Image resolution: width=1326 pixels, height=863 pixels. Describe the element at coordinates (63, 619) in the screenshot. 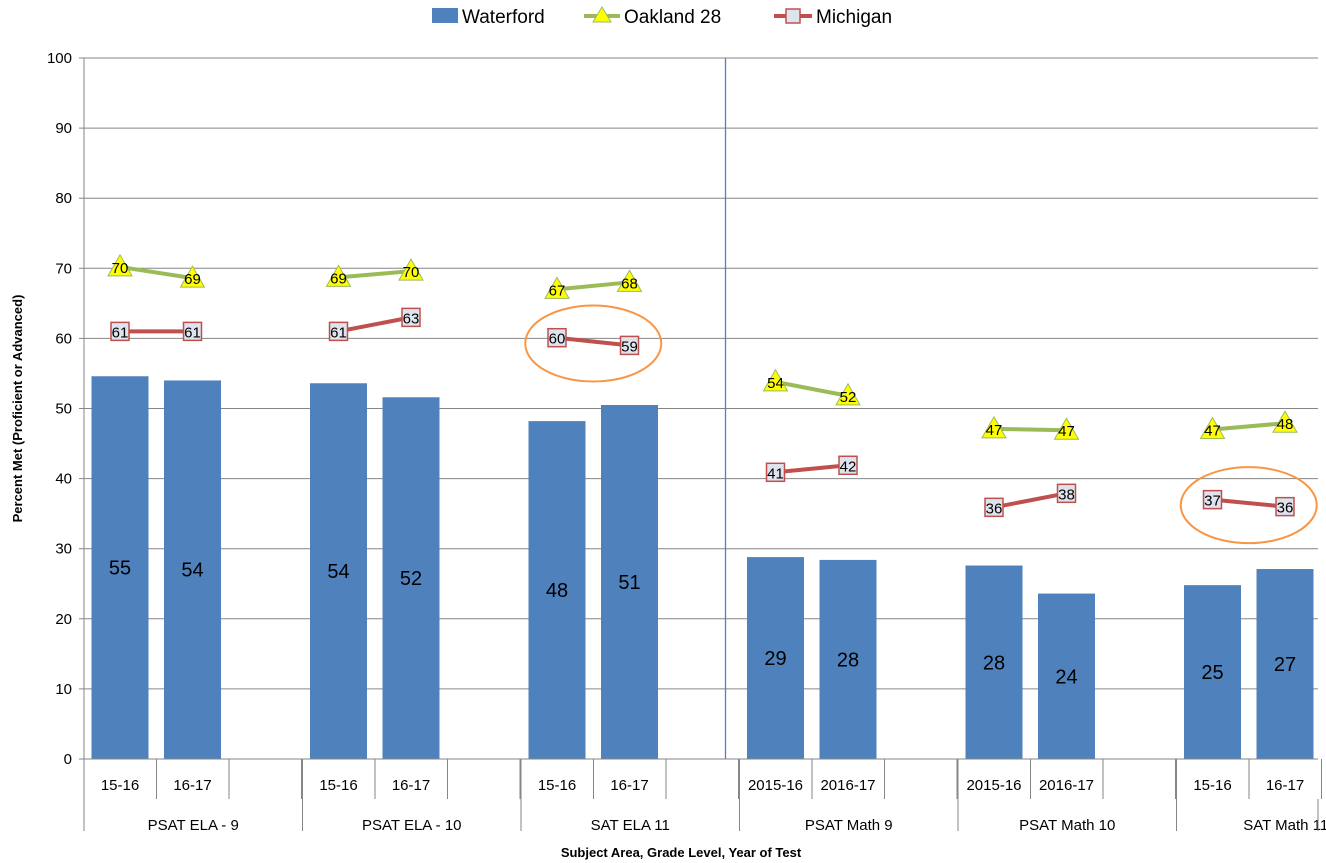

I see `y-tick-label: 20` at that location.